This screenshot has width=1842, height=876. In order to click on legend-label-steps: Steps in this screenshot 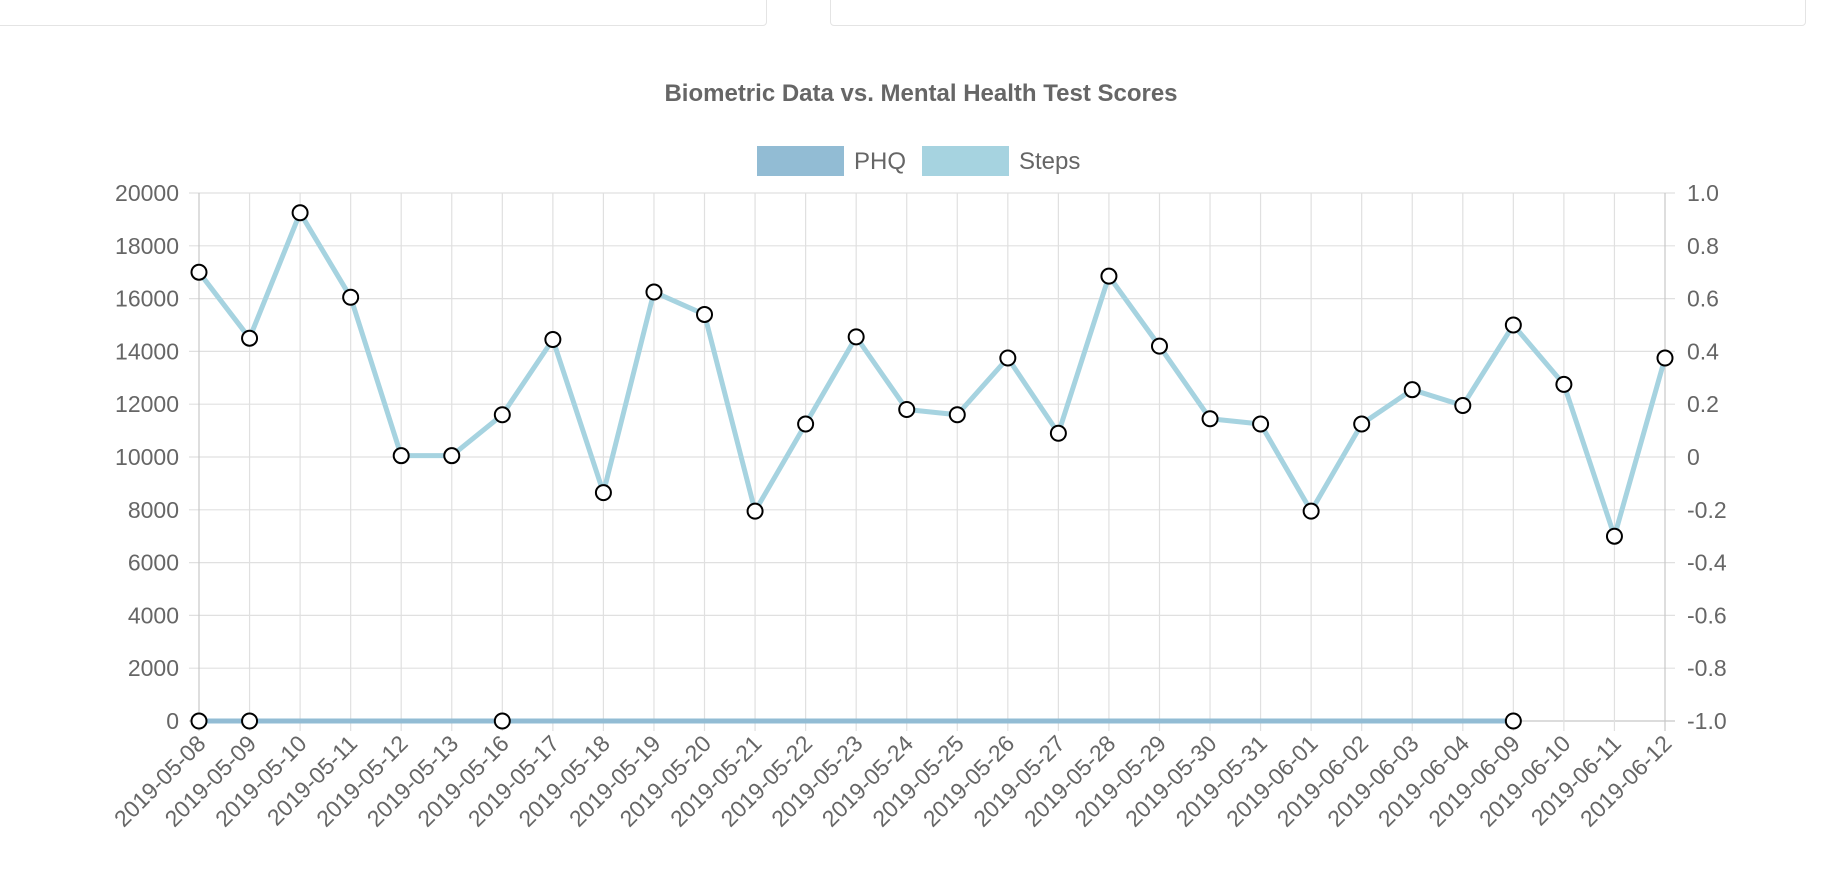, I will do `click(1049, 161)`.